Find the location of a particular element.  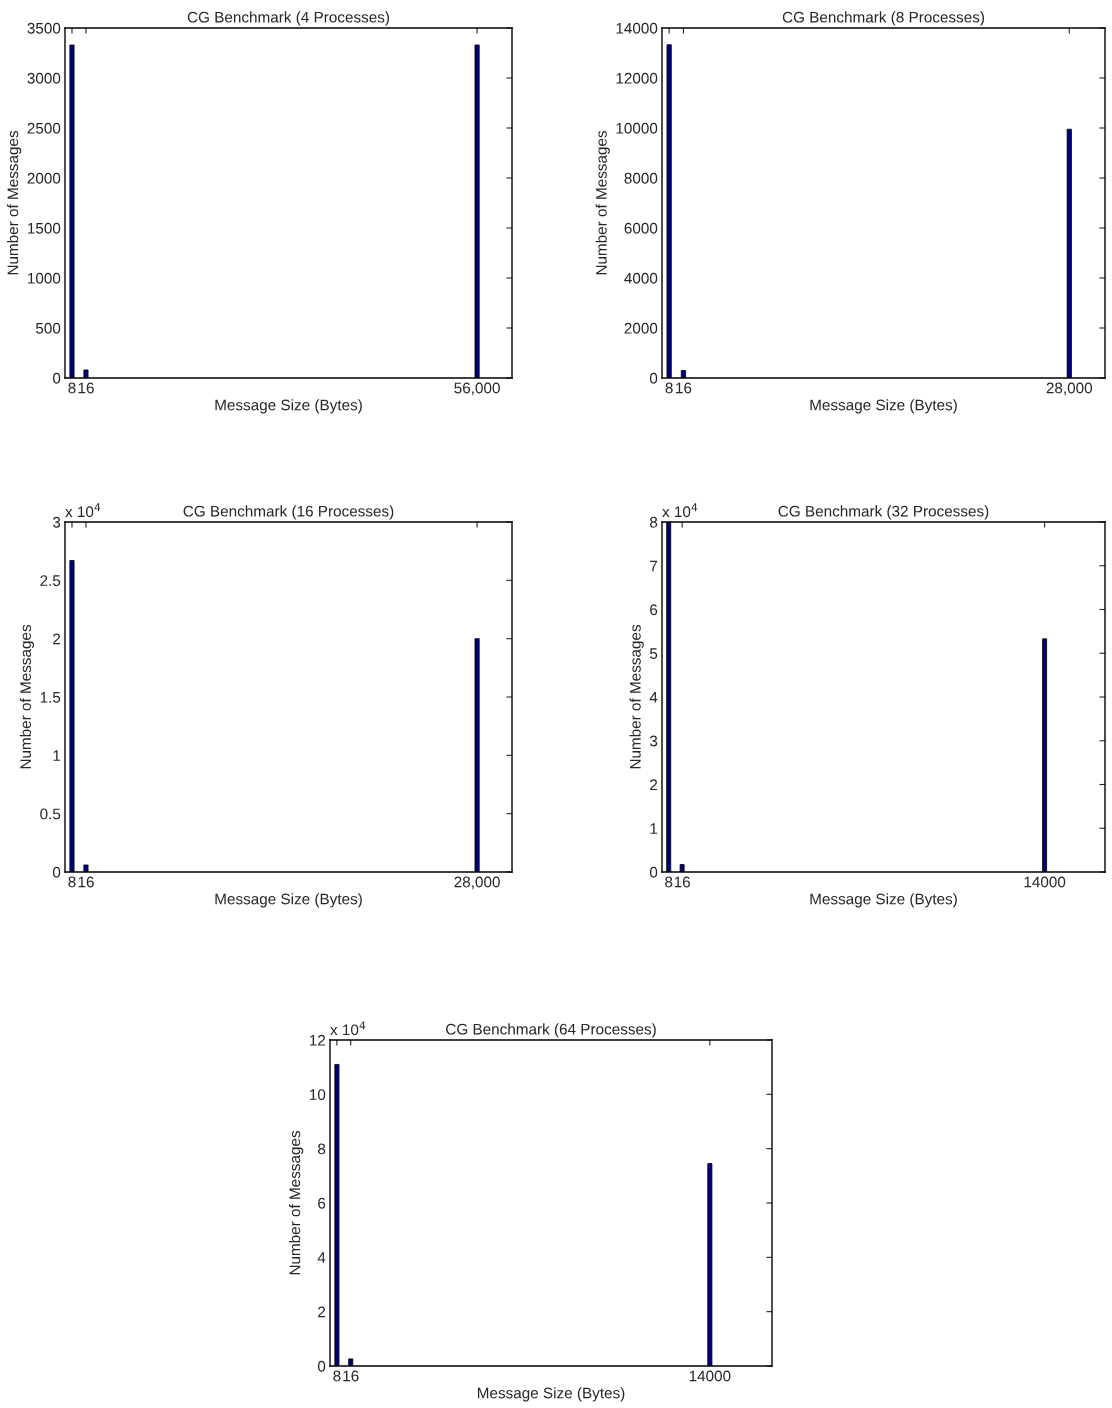

chart-title: CG Benchmark (4 Processes) is located at coordinates (288, 18).